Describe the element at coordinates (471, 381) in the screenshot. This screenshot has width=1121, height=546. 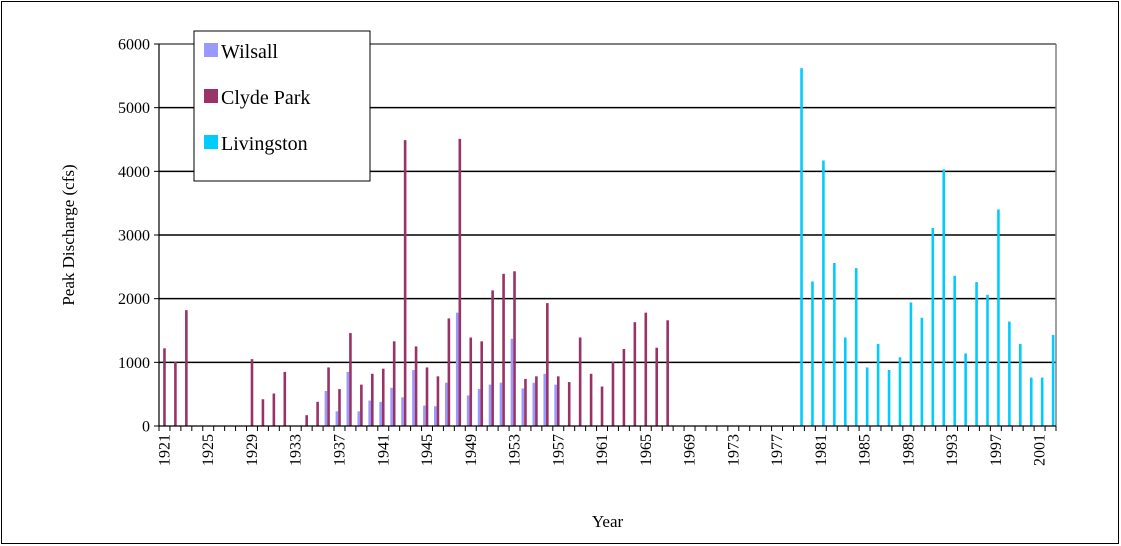
I see `bar-clyde-park-1949` at that location.